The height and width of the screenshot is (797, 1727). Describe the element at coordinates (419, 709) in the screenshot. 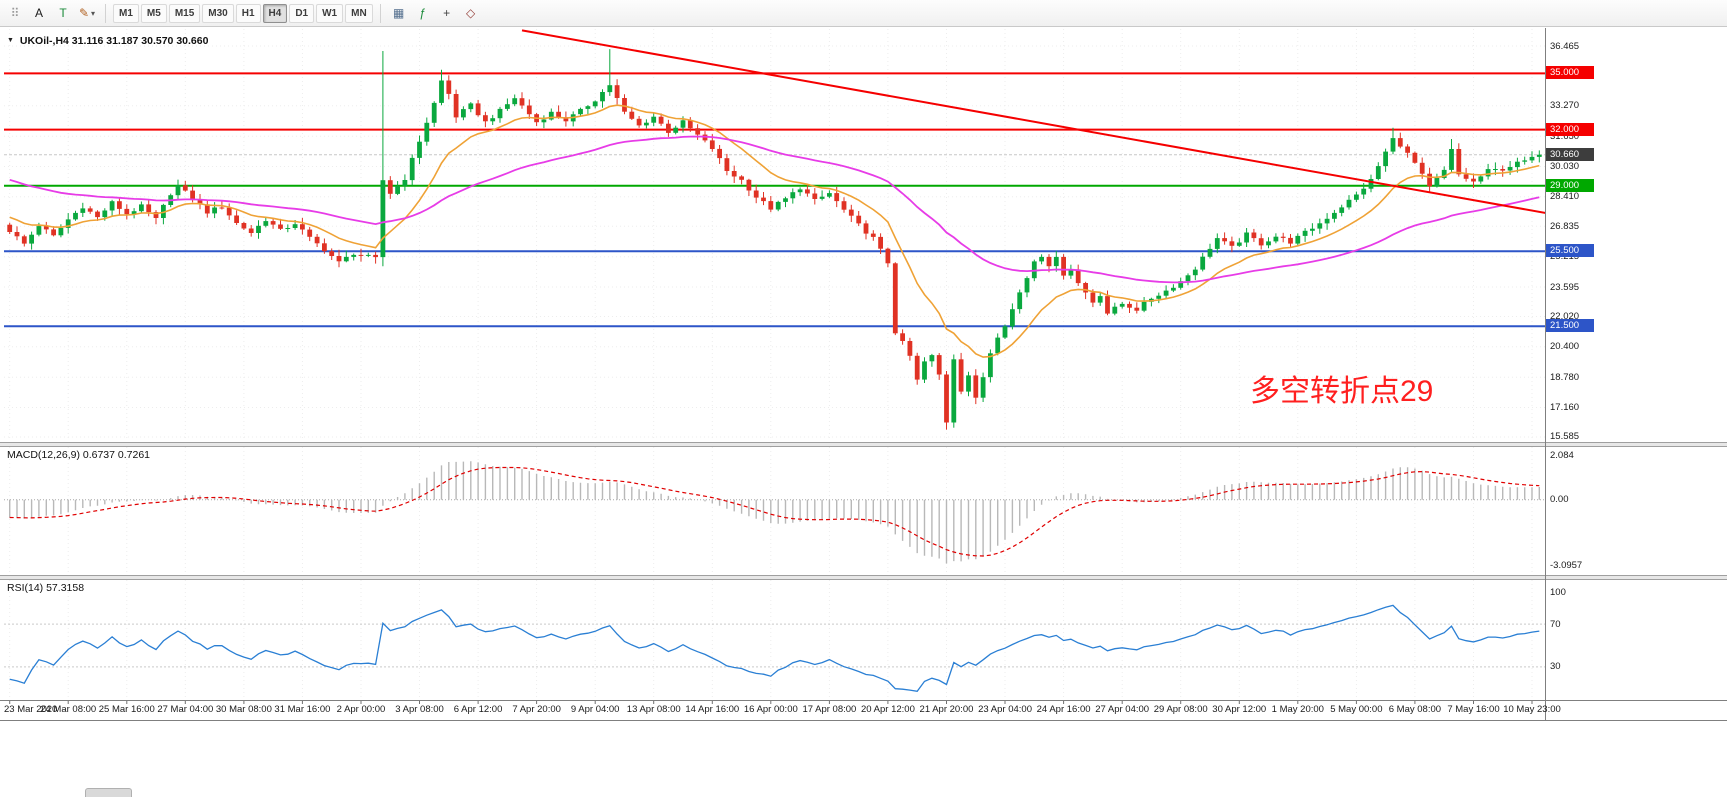

I see `time-axis-label: 3 Apr 08:00` at that location.